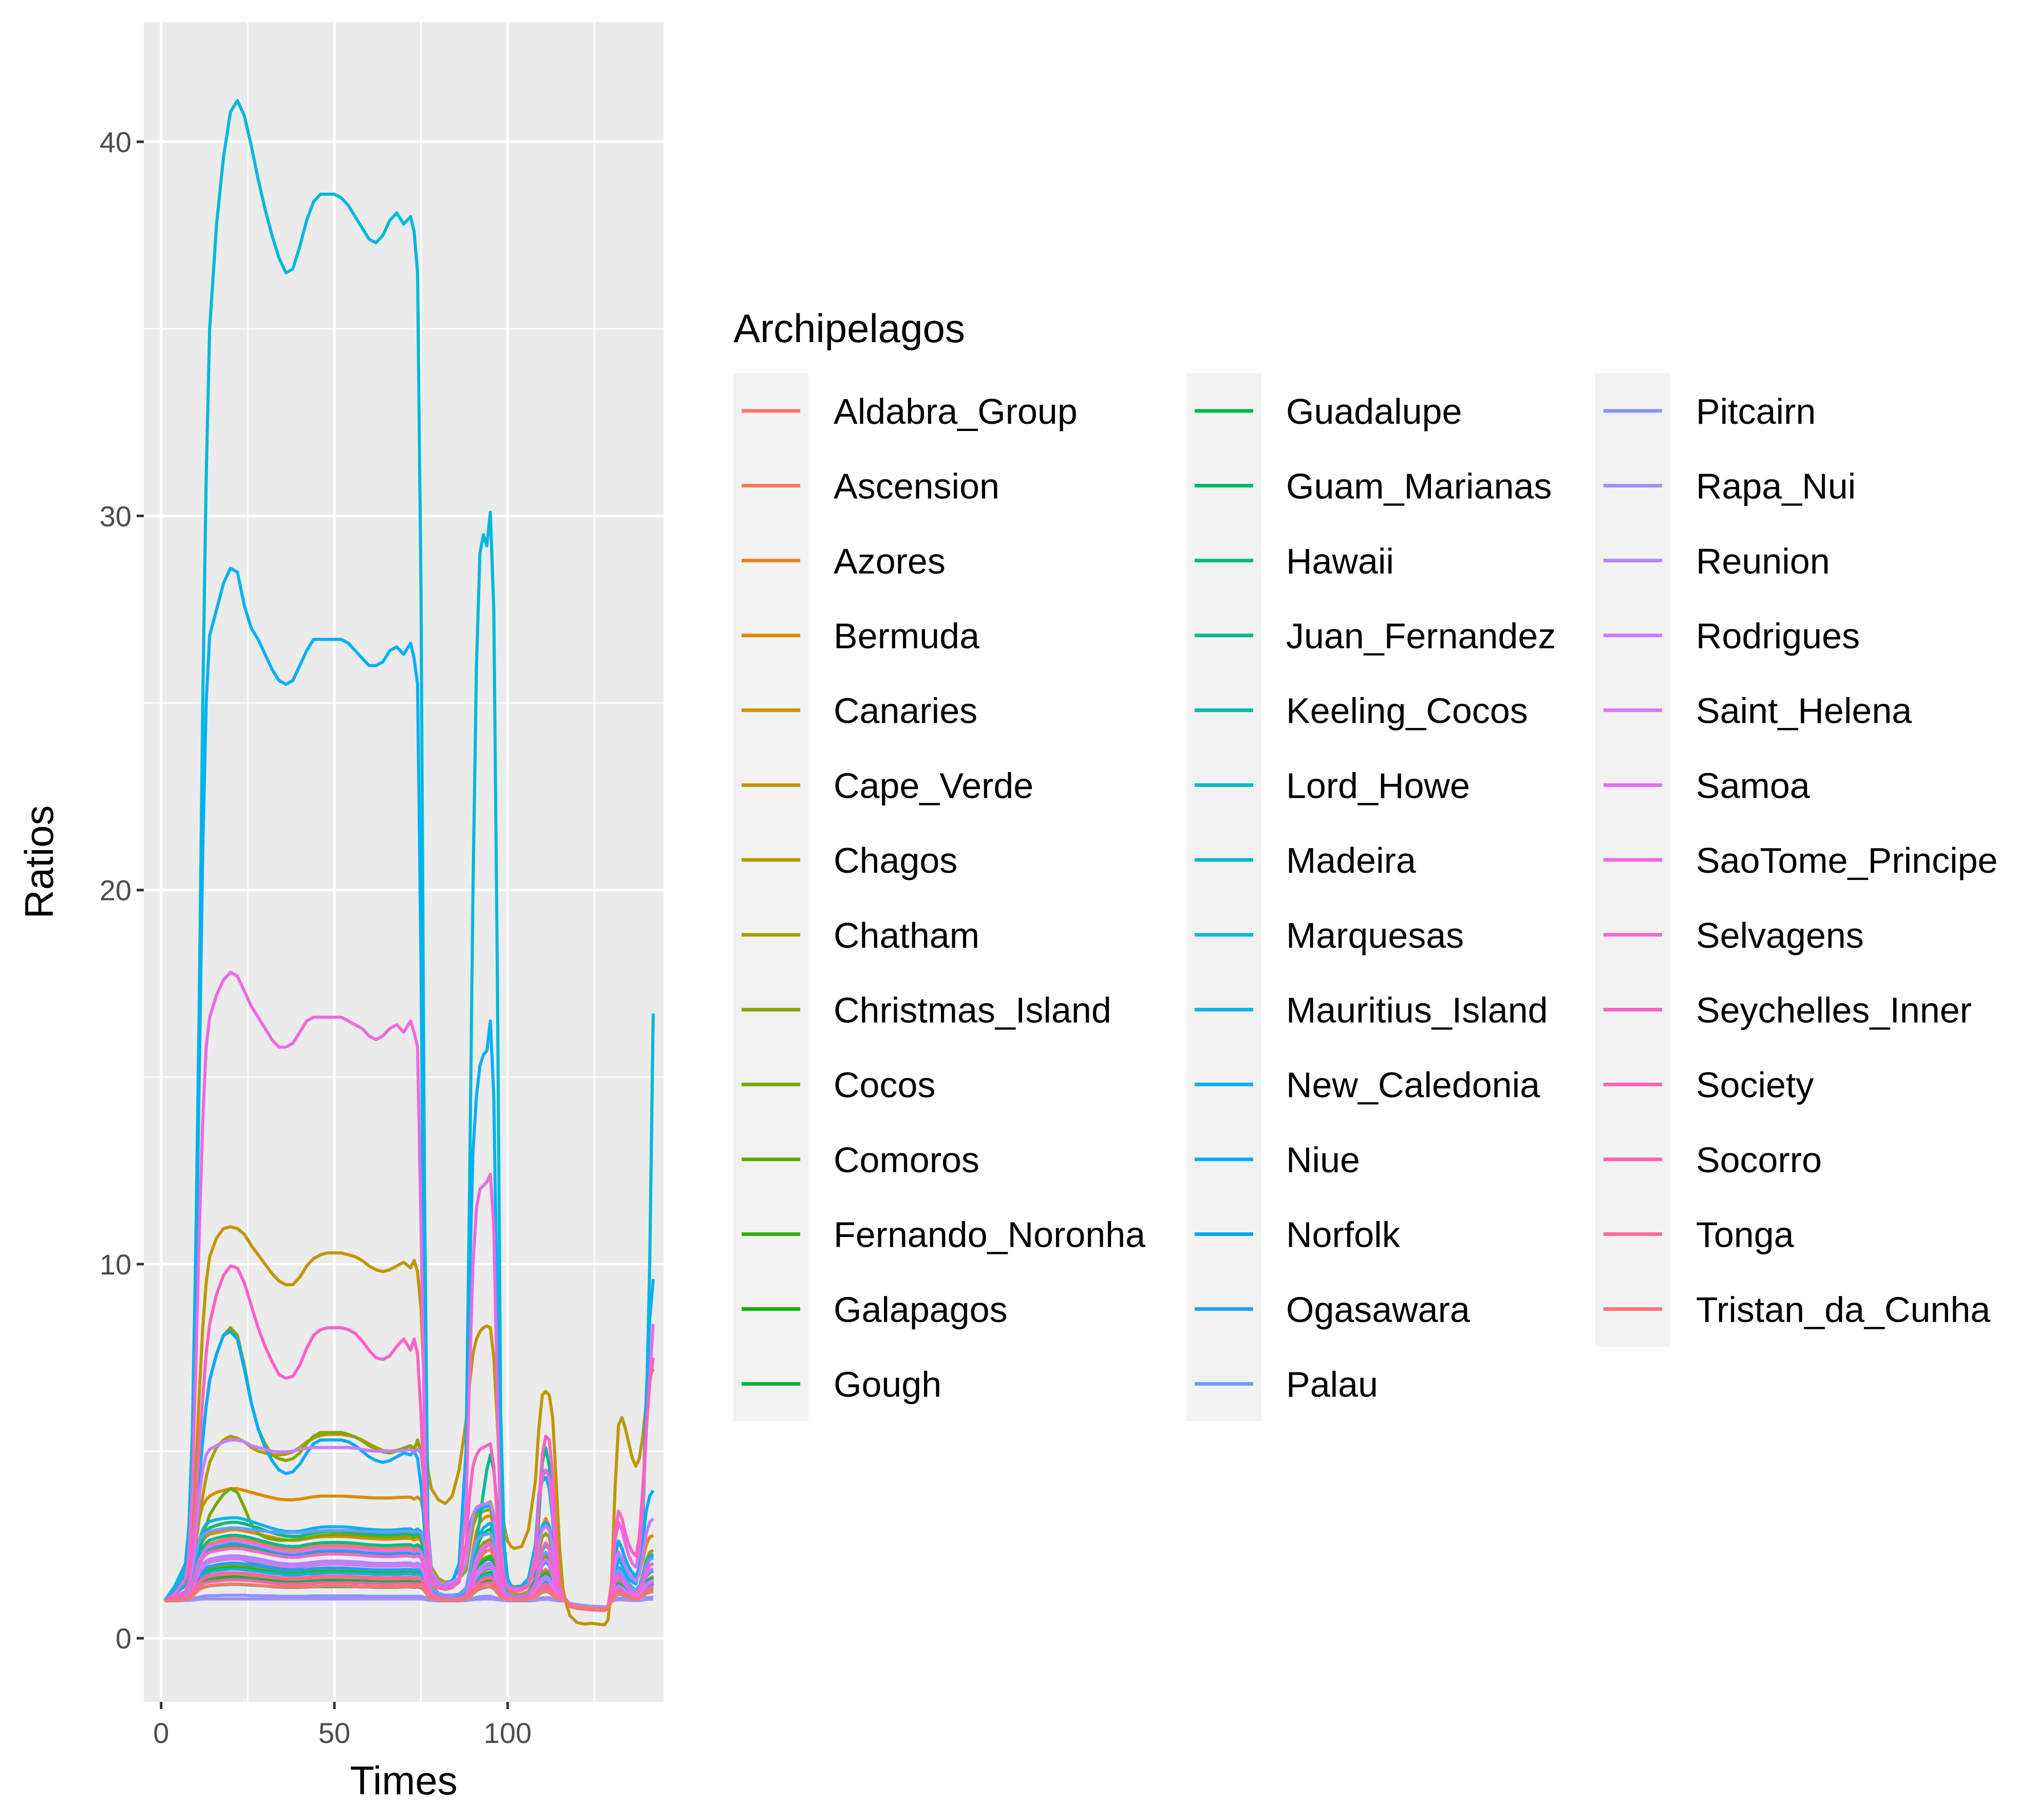  Describe the element at coordinates (906, 935) in the screenshot. I see `legend-label: Chatham` at that location.